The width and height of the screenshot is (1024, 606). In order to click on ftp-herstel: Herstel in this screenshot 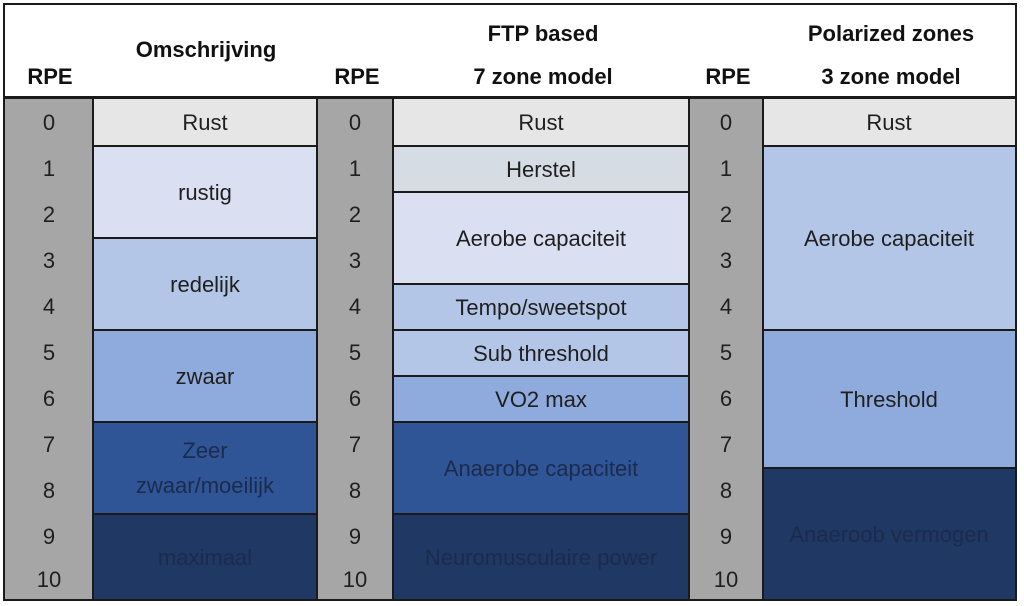, I will do `click(541, 168)`.